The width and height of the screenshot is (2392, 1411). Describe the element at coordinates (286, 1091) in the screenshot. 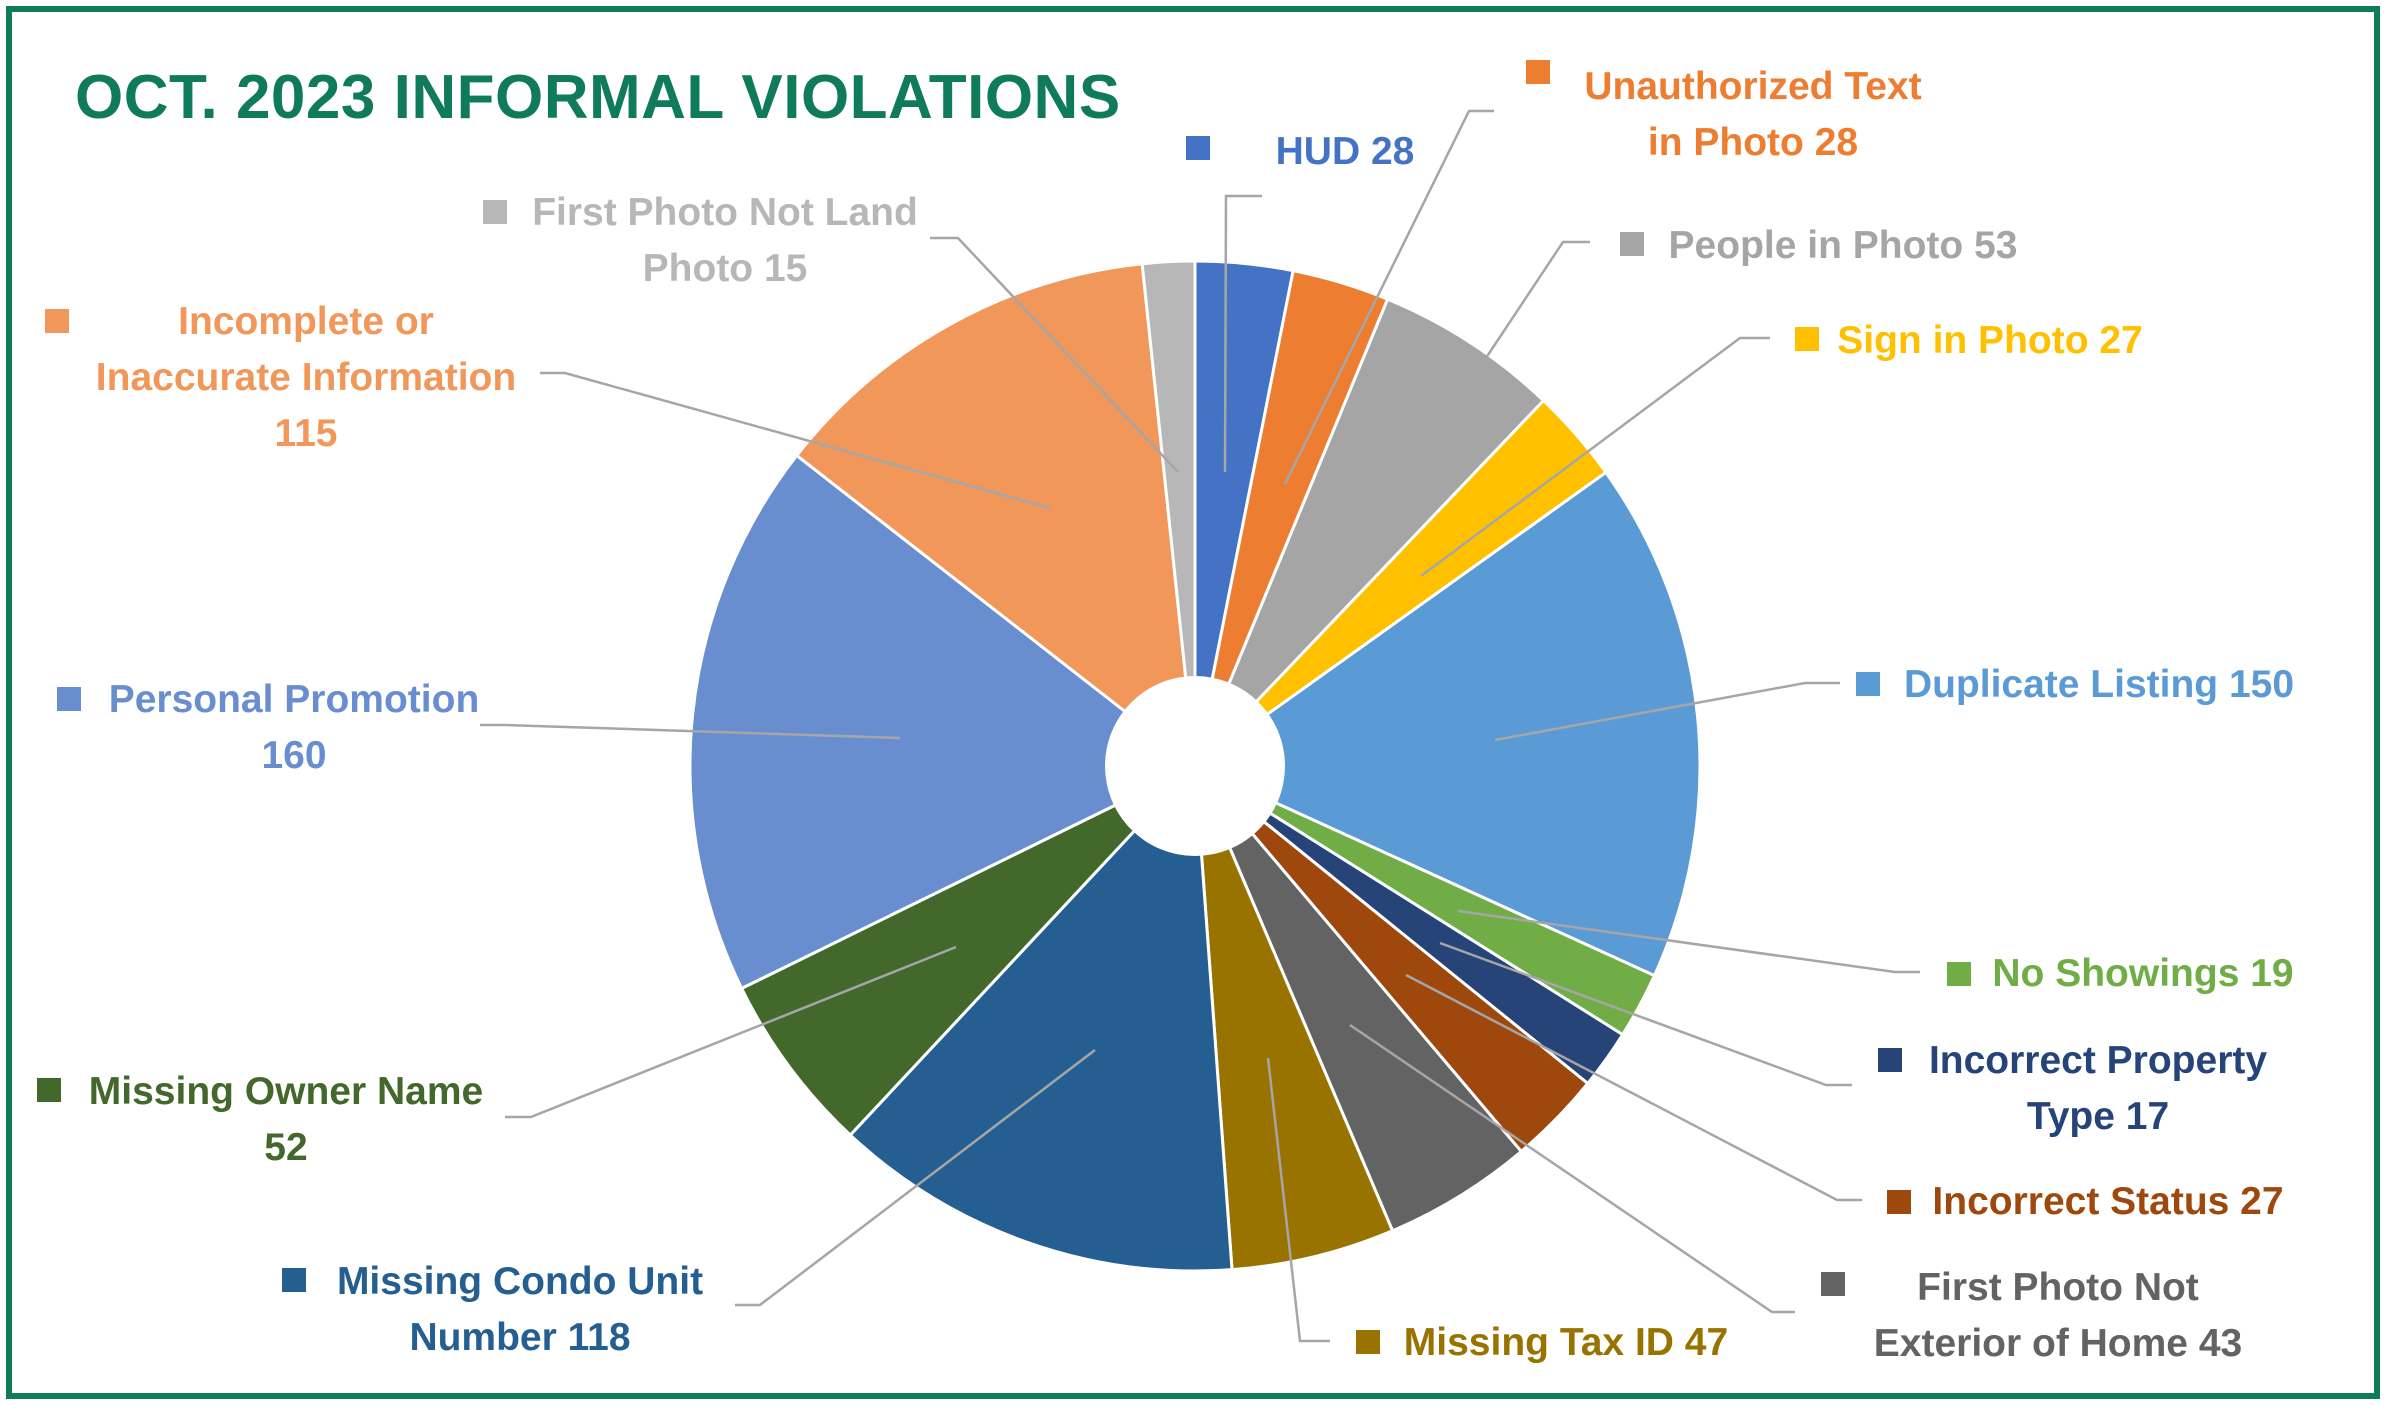

I see `data-label-line: Missing Owner Name` at that location.